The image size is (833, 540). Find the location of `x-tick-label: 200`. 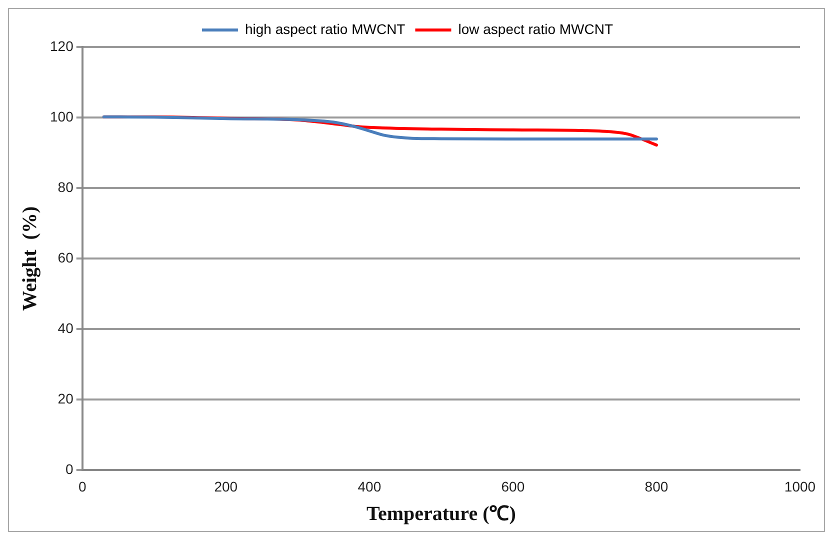

x-tick-label: 200 is located at coordinates (226, 486).